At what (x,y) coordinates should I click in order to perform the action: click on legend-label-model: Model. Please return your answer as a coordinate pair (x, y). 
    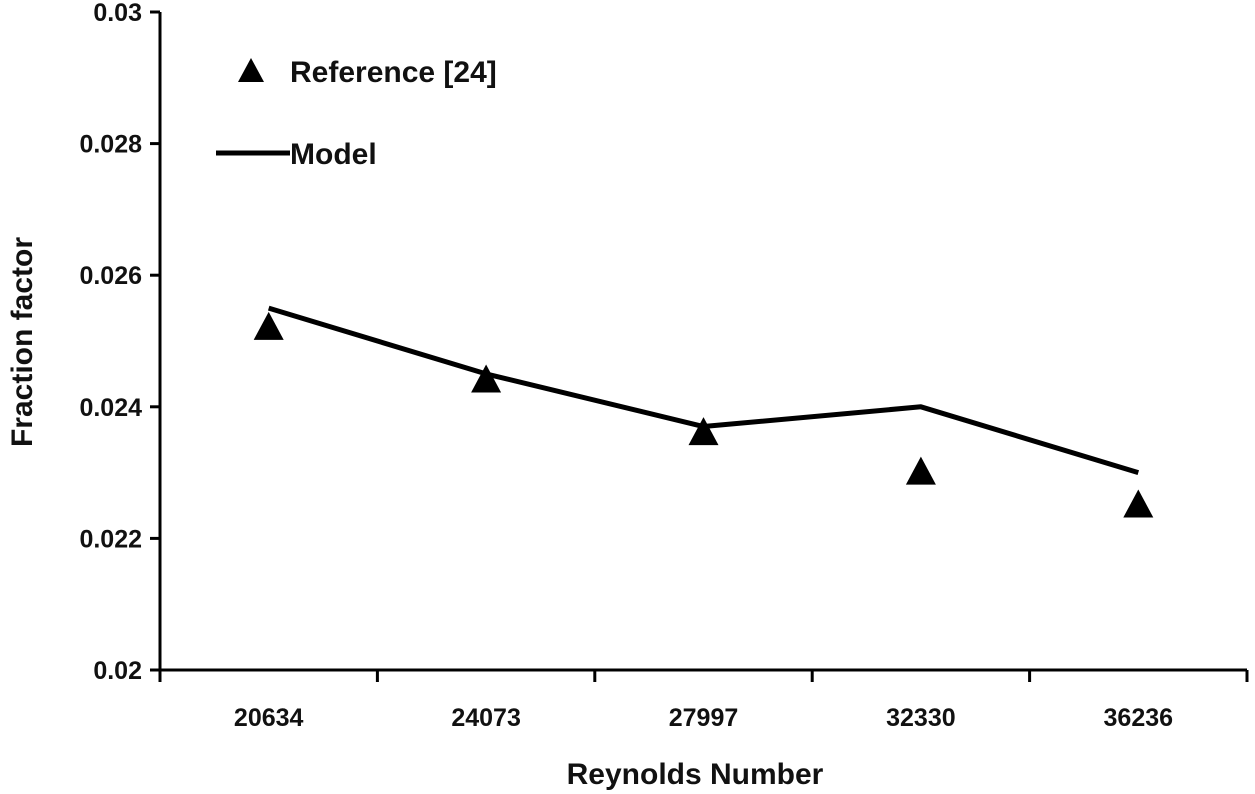
    Looking at the image, I should click on (333, 154).